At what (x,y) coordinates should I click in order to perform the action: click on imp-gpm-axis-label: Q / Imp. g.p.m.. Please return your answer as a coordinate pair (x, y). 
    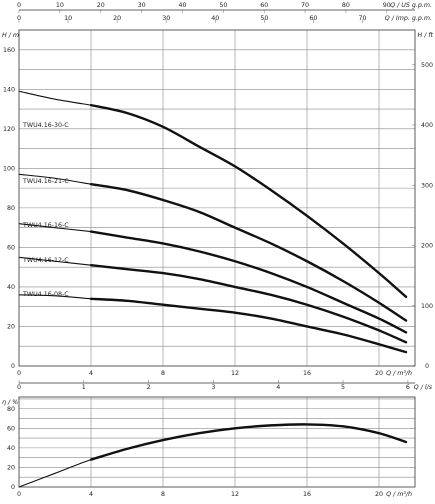
    Looking at the image, I should click on (408, 18).